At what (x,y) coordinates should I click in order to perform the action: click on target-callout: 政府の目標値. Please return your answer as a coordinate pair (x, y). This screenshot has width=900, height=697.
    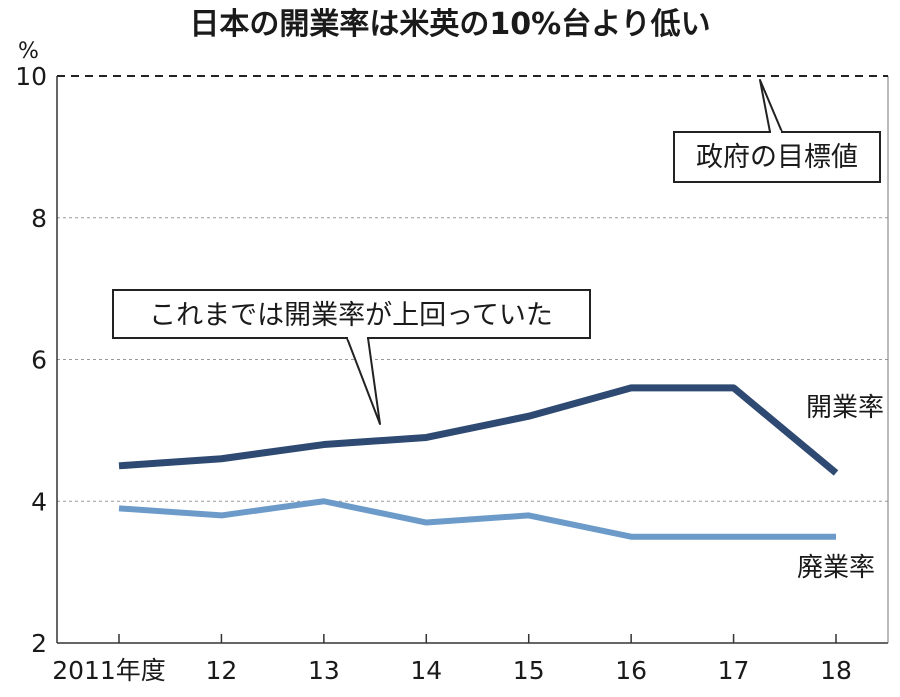
    Looking at the image, I should click on (777, 131).